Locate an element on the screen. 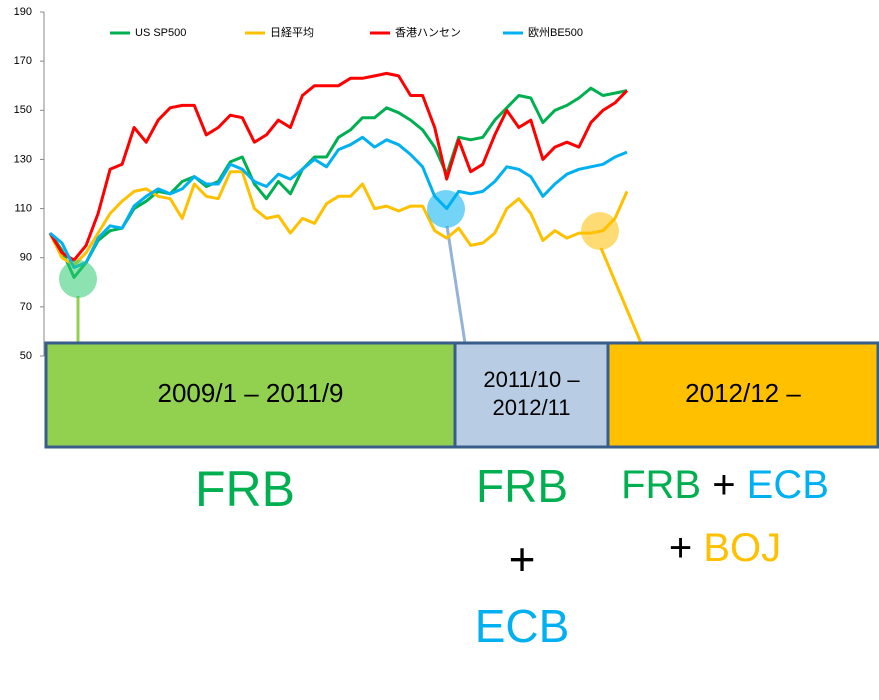 This screenshot has width=879, height=700. period-label: 2012/12 – is located at coordinates (743, 393).